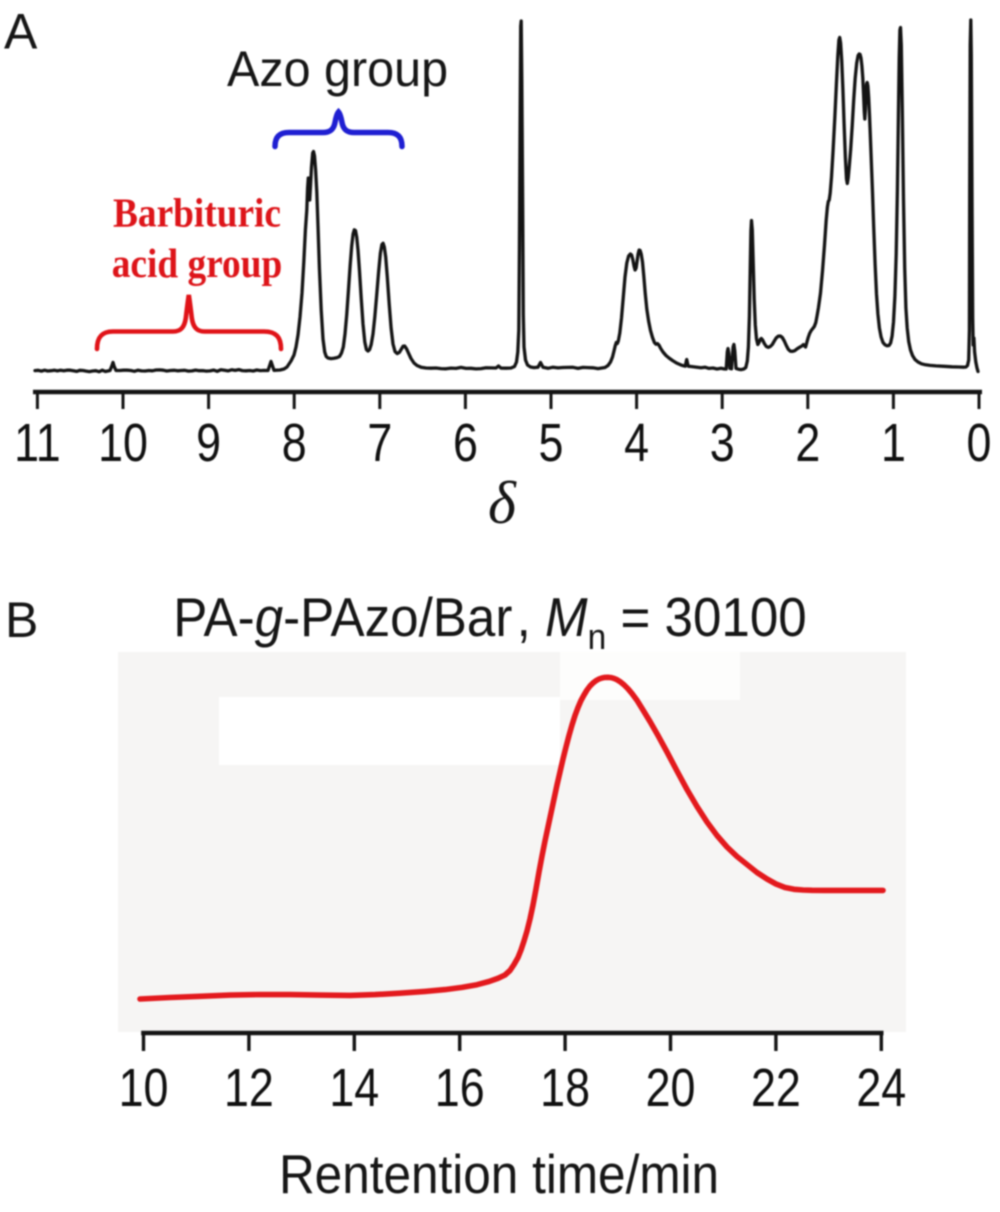 This screenshot has height=1212, width=1000. What do you see at coordinates (379, 442) in the screenshot?
I see `svg-text: 7` at bounding box center [379, 442].